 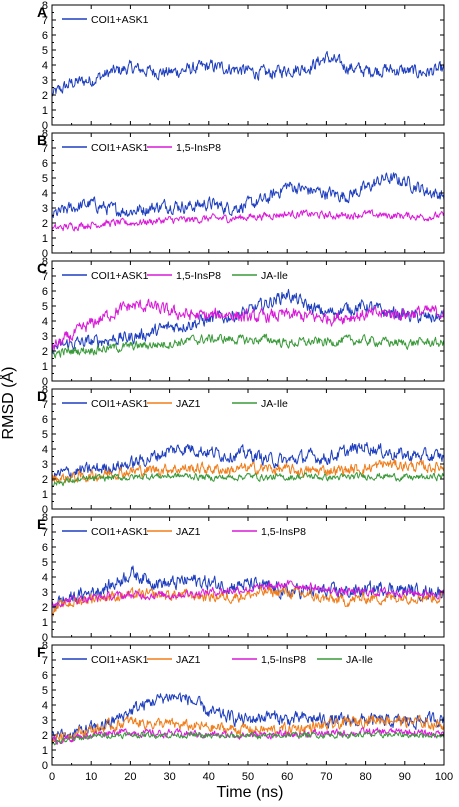 What do you see at coordinates (250, 792) in the screenshot?
I see `x-axis-label: Time (ns)` at bounding box center [250, 792].